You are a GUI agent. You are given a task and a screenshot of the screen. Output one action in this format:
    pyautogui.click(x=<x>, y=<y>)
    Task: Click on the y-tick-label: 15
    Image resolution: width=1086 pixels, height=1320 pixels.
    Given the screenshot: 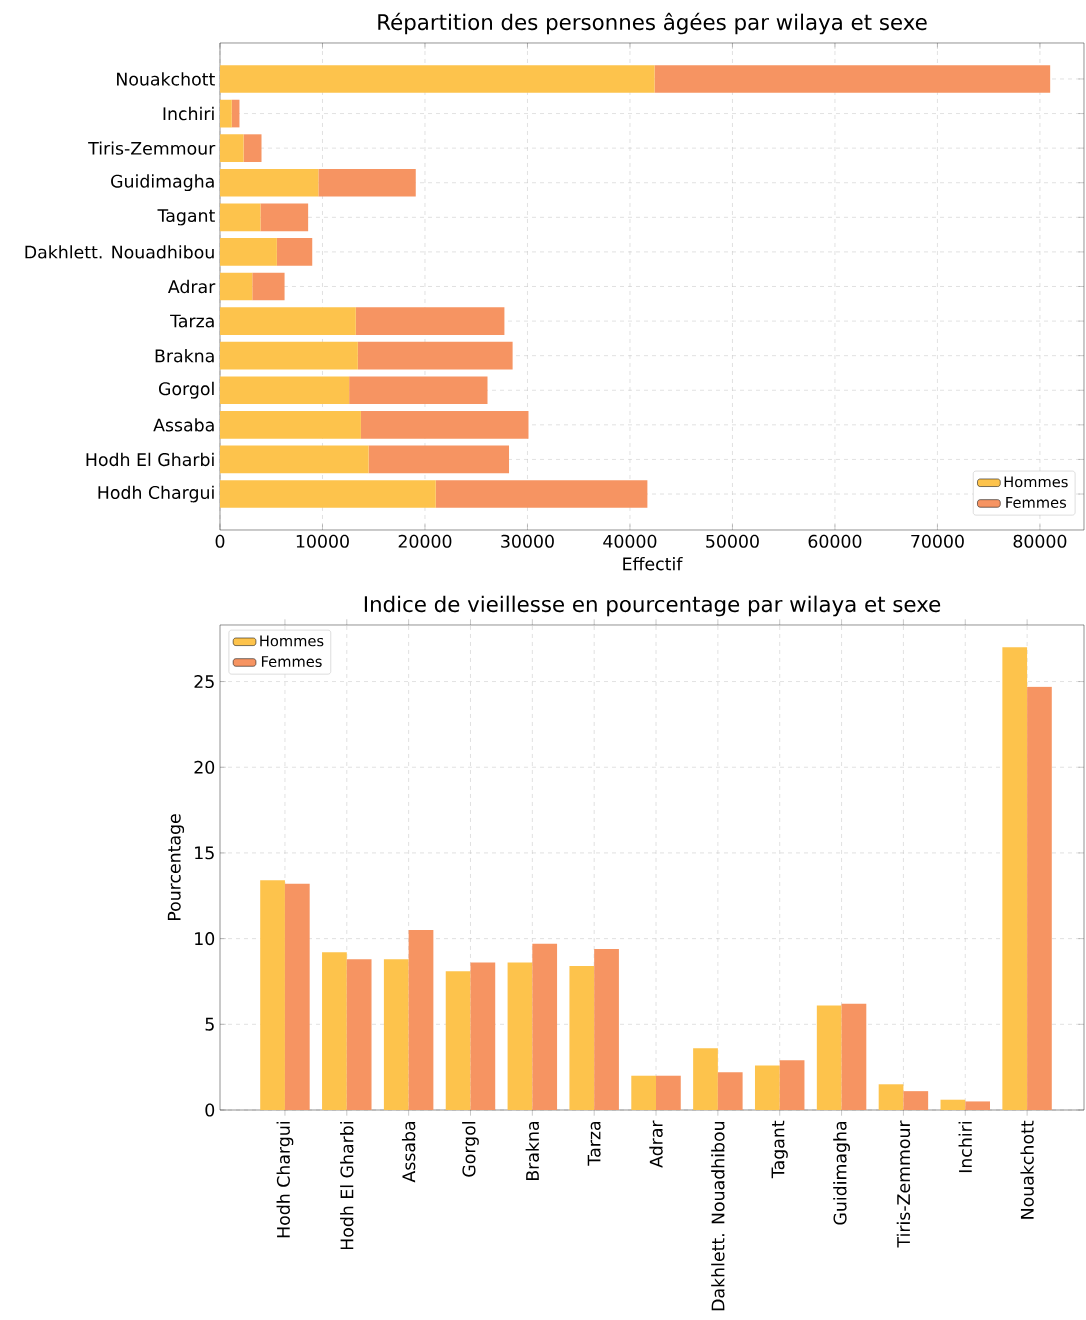 What is the action you would take?
    pyautogui.click(x=204, y=853)
    